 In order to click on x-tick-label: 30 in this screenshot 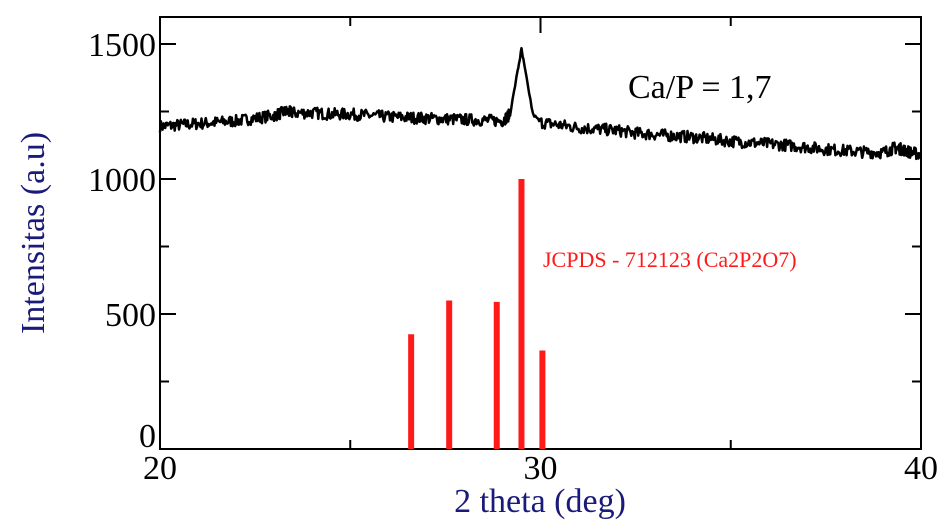, I will do `click(541, 468)`.